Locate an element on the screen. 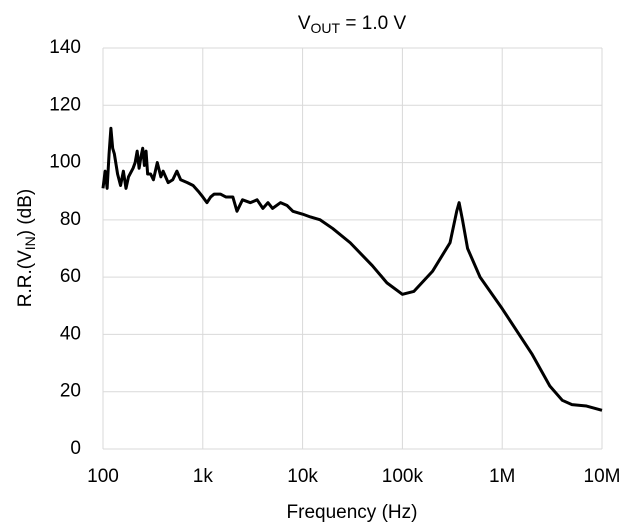  x-tick-label: 1k is located at coordinates (203, 476).